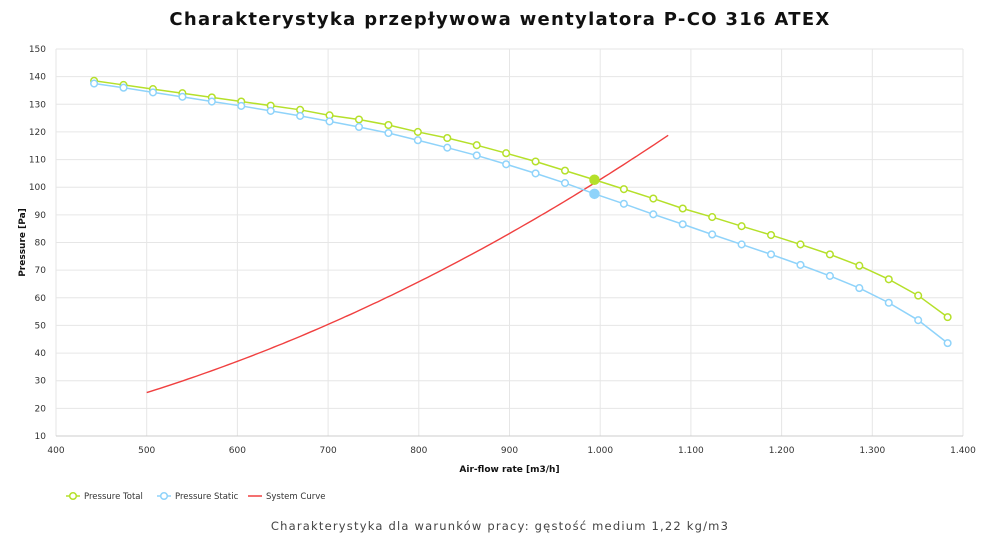  I want to click on y-tick-label: 100, so click(37, 188).